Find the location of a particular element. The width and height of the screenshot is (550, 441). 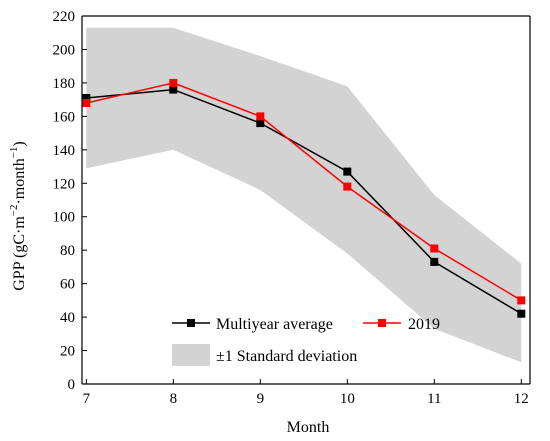

x-tick-label-3: 10 is located at coordinates (347, 399).